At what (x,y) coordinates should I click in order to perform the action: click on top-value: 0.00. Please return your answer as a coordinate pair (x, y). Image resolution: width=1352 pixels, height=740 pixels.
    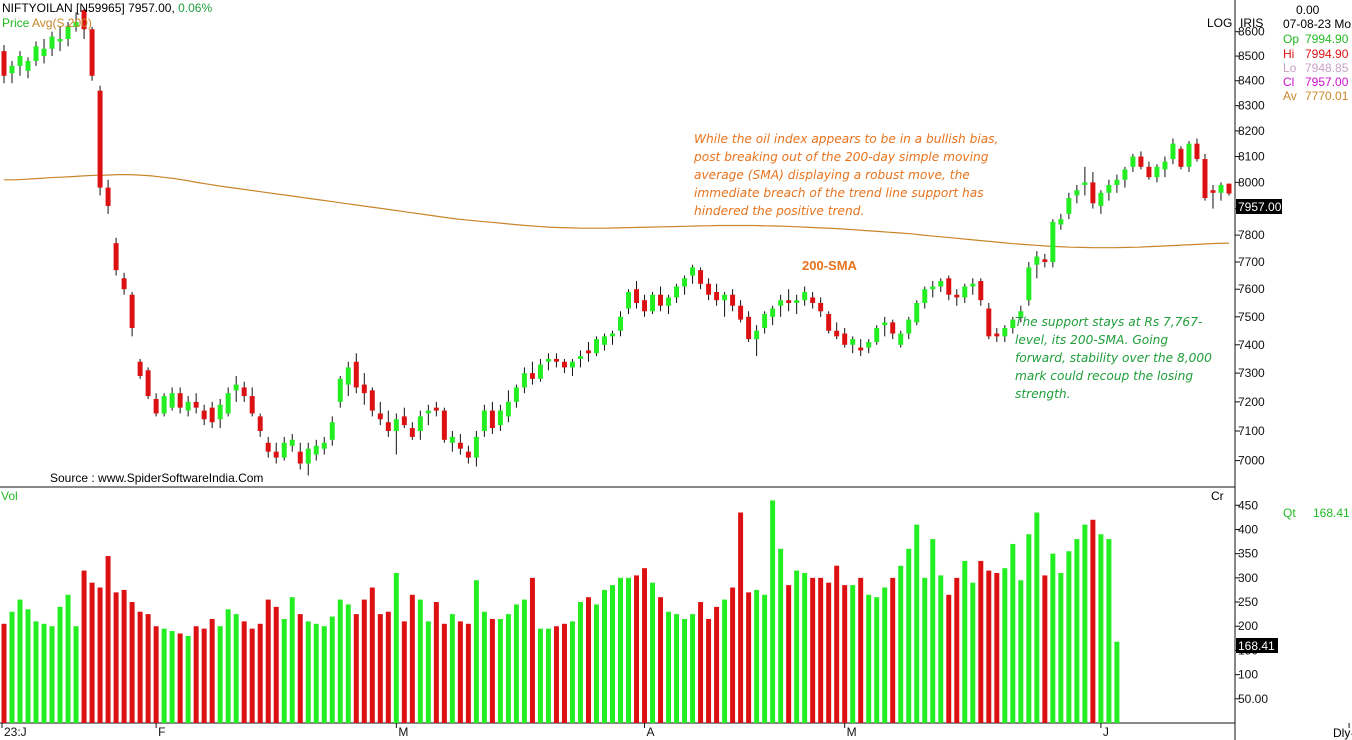
    Looking at the image, I should click on (1308, 10).